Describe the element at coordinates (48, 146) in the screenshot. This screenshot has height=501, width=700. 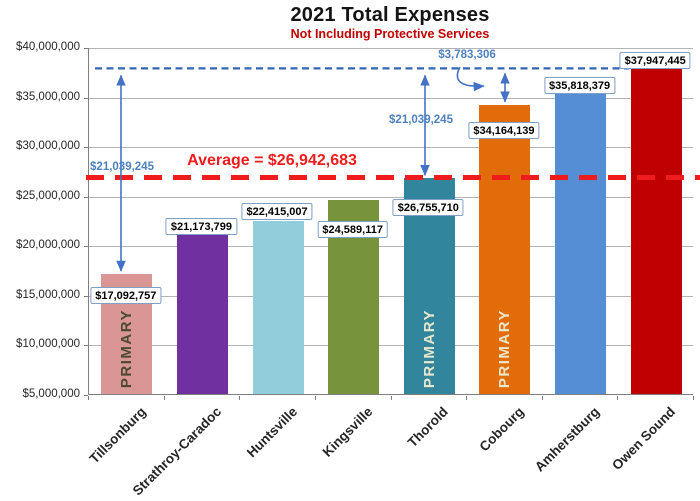
I see `y-axis-label: $30,000,000` at that location.